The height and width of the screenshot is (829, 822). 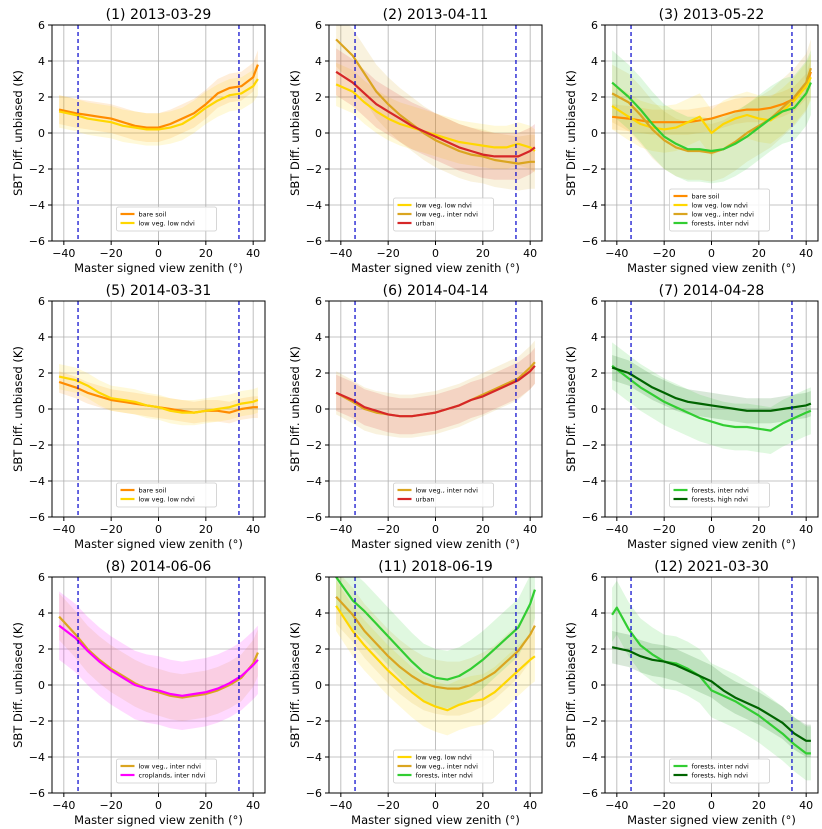 I want to click on subplot-title: (5) 2014-03-31, so click(x=159, y=291).